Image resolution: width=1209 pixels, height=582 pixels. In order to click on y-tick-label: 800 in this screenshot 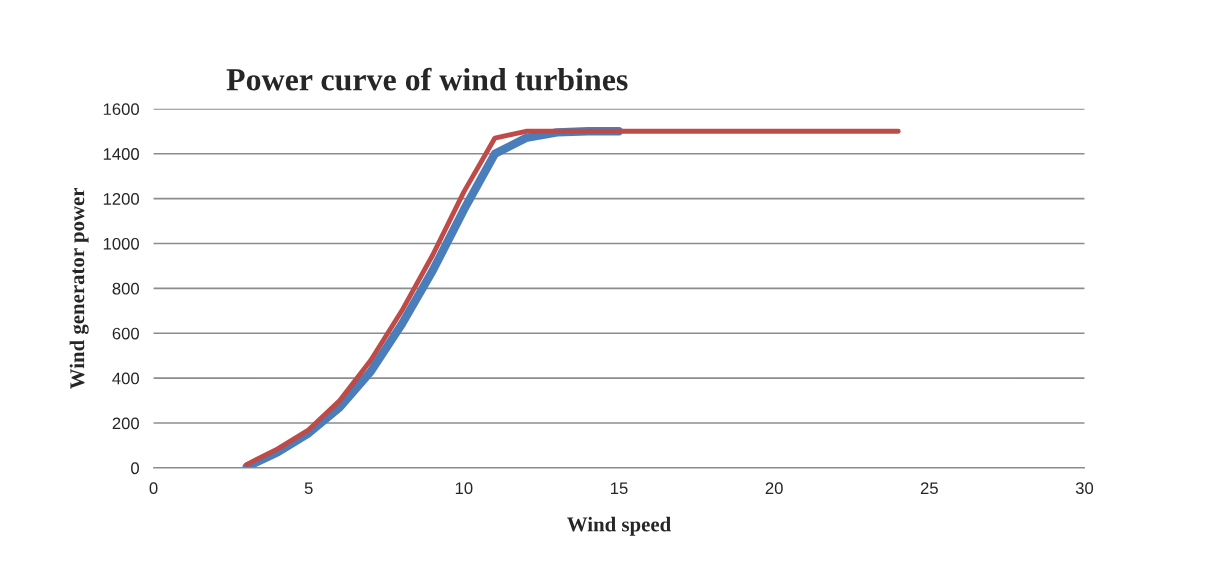, I will do `click(126, 288)`.